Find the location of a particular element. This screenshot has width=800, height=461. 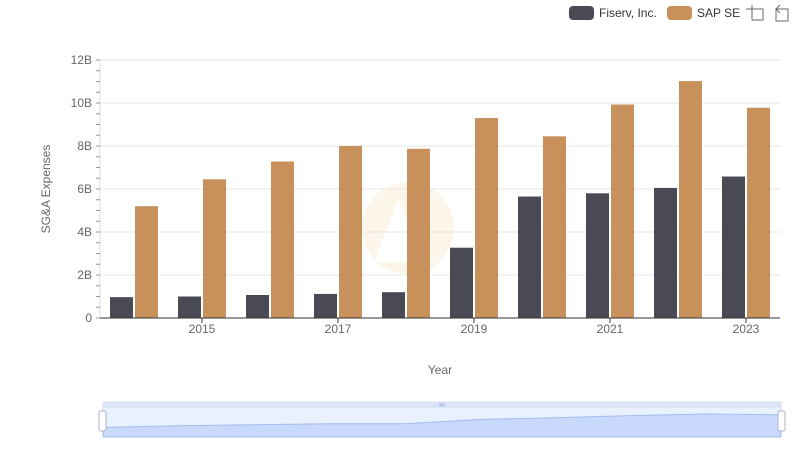

bar-fiserv-2017 is located at coordinates (325, 305).